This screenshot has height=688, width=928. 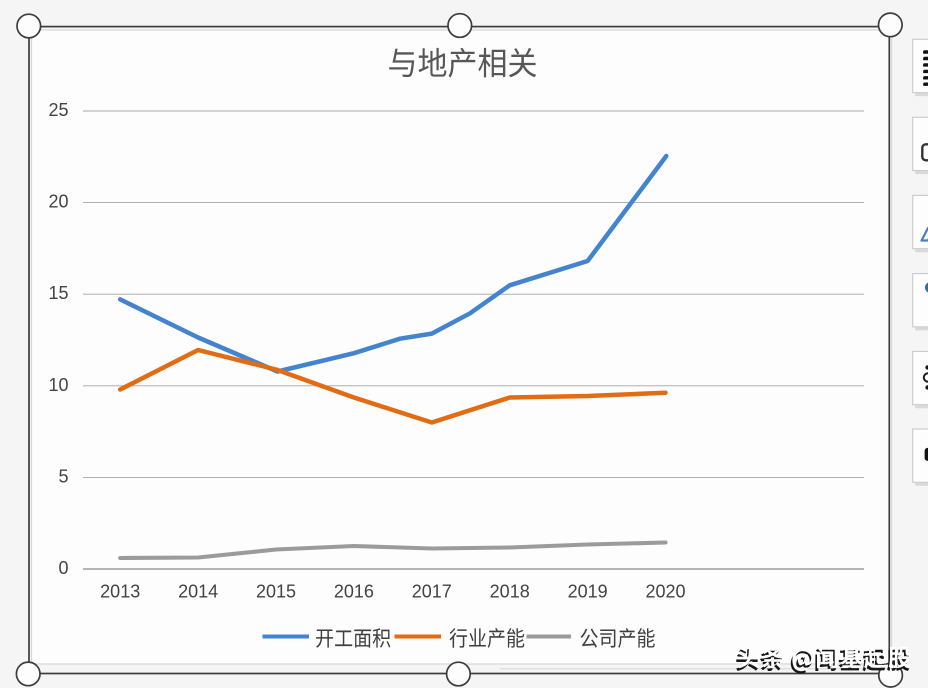 I want to click on svg-text: 0, so click(x=63, y=568).